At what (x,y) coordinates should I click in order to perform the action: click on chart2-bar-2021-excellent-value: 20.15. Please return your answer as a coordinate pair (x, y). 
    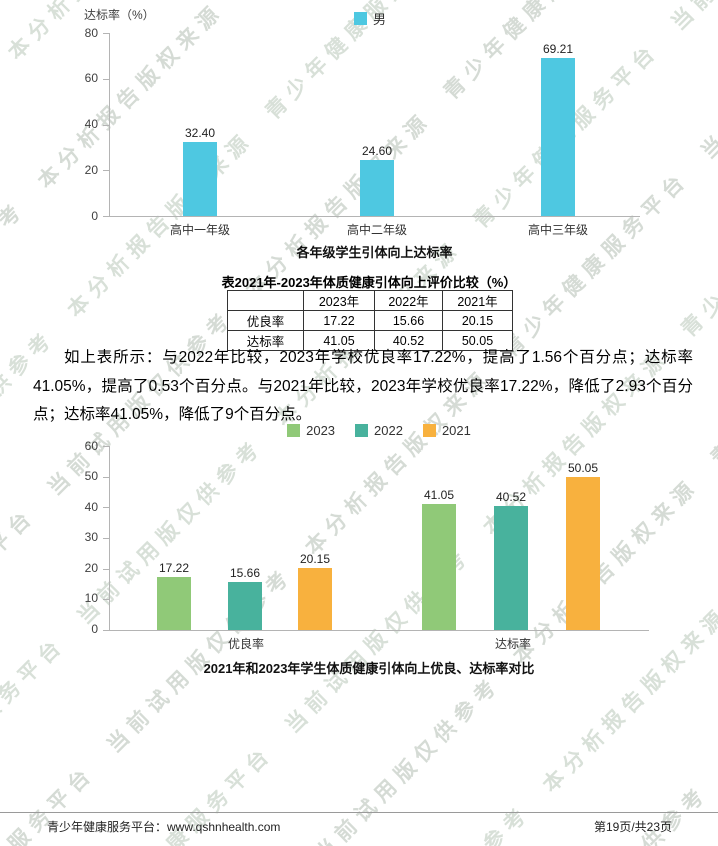
    Looking at the image, I should click on (315, 559).